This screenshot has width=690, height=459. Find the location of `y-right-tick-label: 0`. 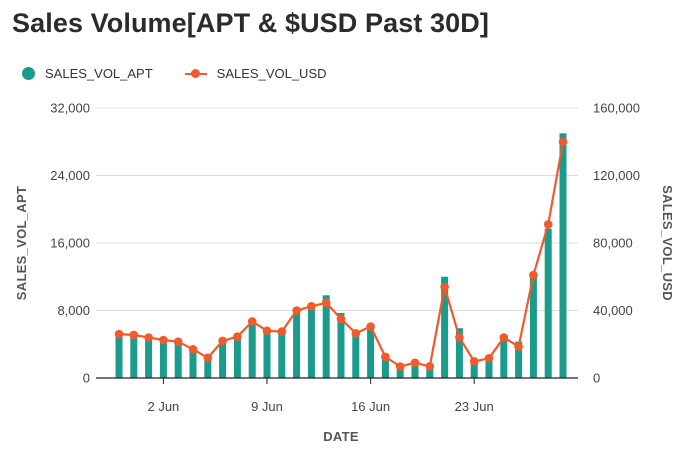

y-right-tick-label: 0 is located at coordinates (596, 378).